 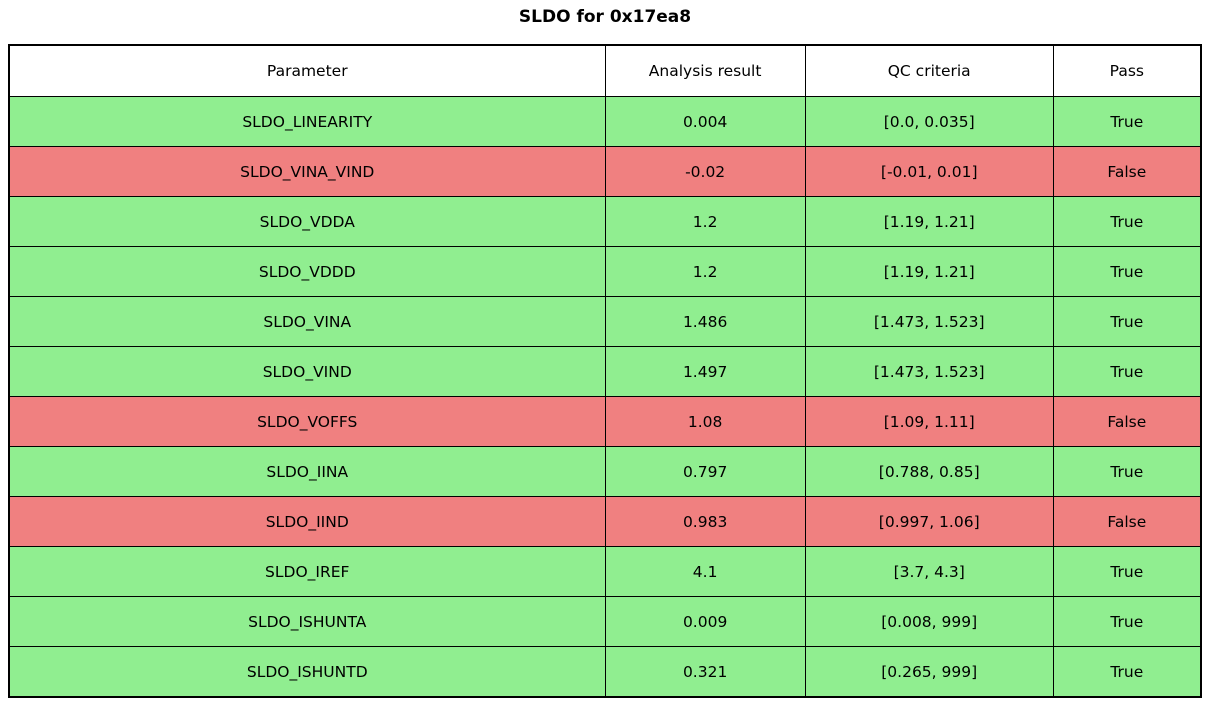 I want to click on parameter-cell: SLDO_ISHUNTA, so click(x=307, y=621).